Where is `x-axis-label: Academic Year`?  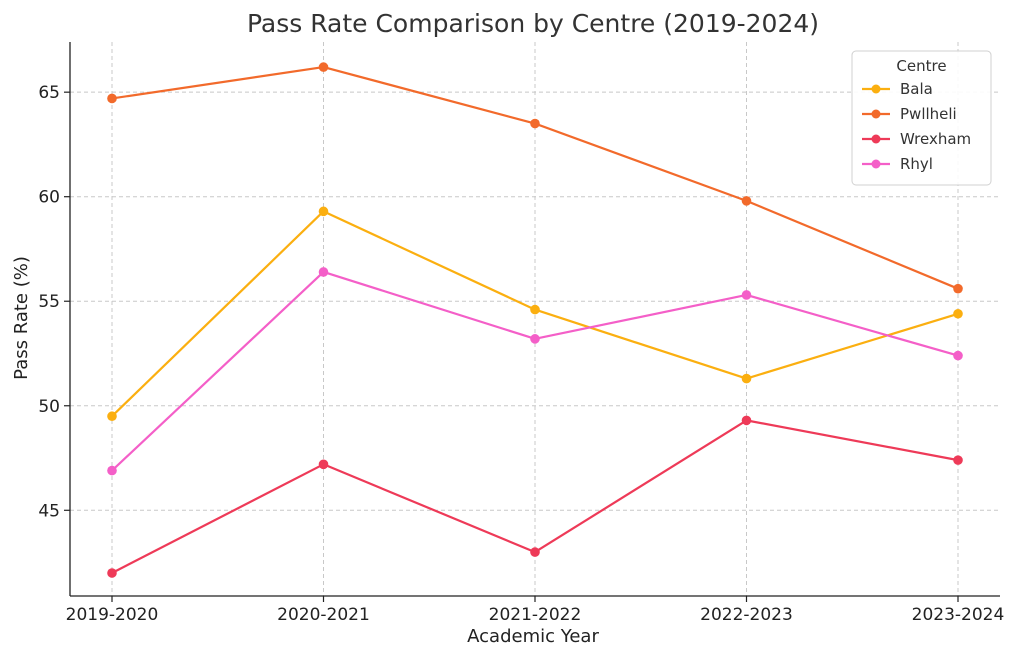 x-axis-label: Academic Year is located at coordinates (533, 636).